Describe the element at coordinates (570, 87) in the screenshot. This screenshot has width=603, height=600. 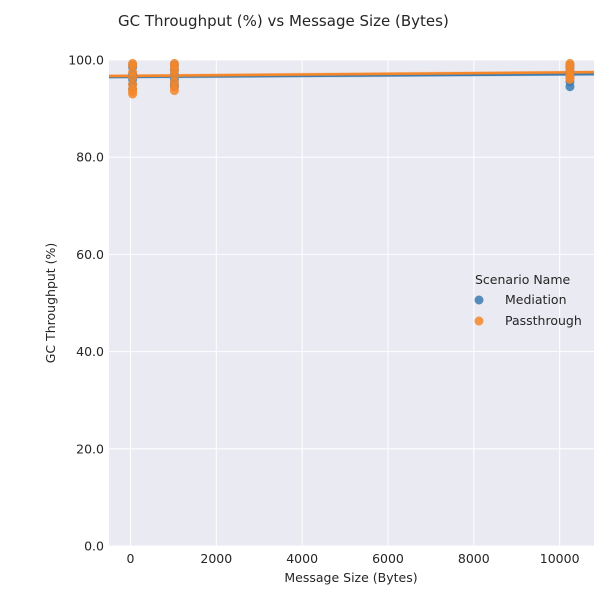
I see `data-point-mediation` at that location.